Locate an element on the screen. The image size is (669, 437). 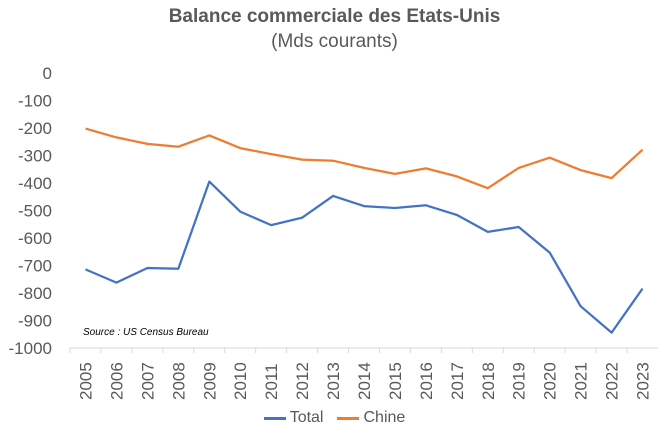
x-tick-label: 2008 is located at coordinates (178, 381).